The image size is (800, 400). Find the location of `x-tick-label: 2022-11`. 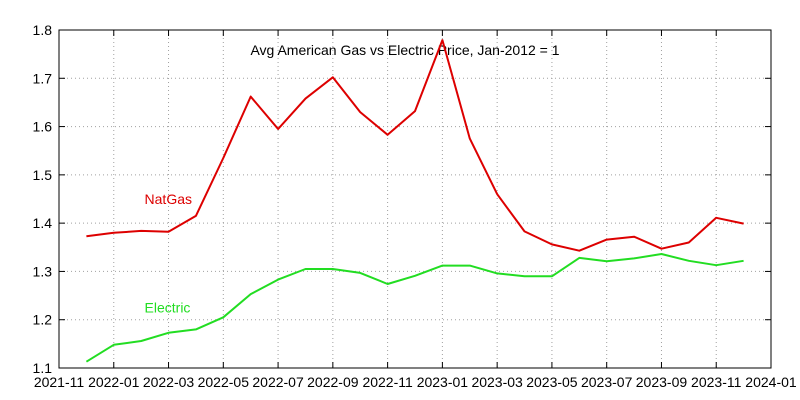

x-tick-label: 2022-11 is located at coordinates (387, 382).